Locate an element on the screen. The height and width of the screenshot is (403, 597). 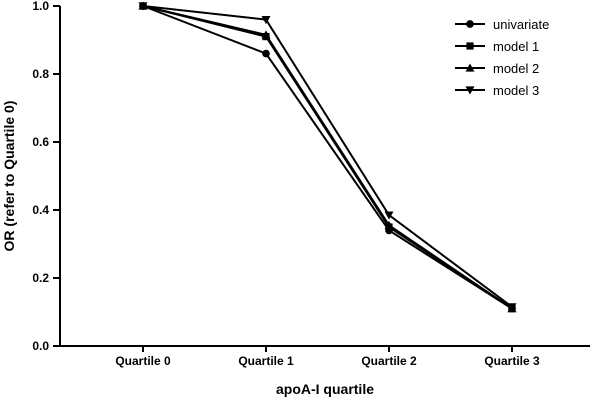
x-tick-label: Quartile 3 is located at coordinates (512, 361).